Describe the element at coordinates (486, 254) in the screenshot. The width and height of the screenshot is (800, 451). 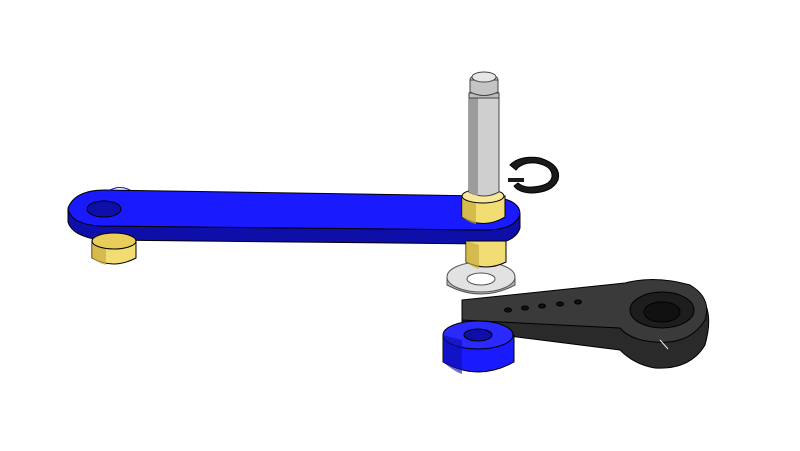
I see `brass-bushing-lower` at that location.